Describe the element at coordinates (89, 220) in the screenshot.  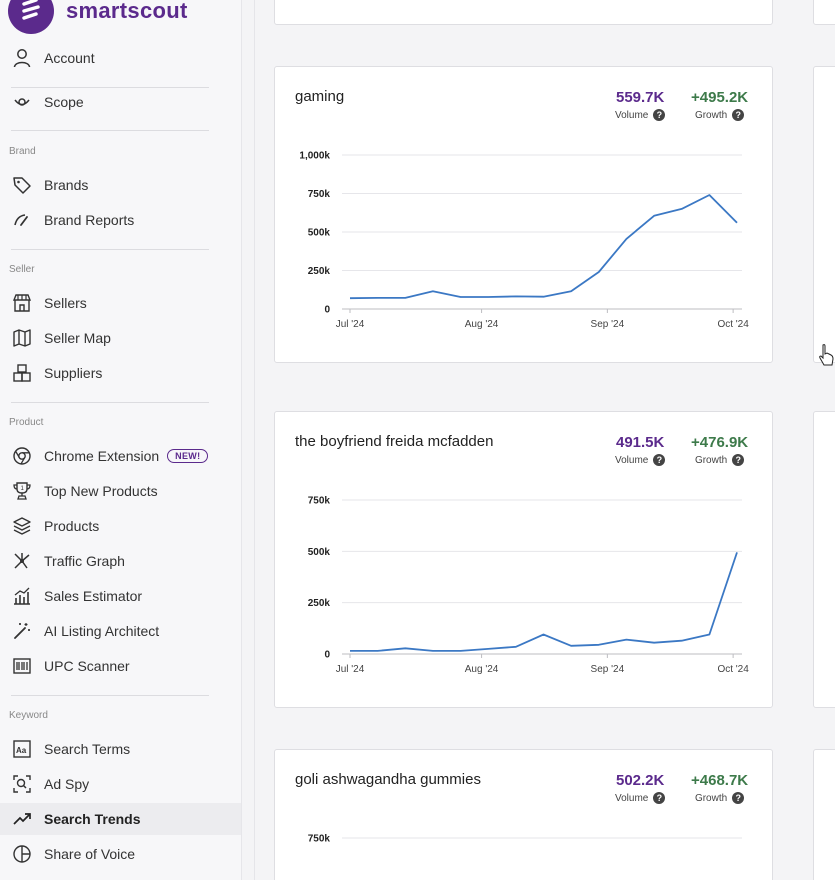
I see `sidebar-item-label: Brand Reports` at that location.